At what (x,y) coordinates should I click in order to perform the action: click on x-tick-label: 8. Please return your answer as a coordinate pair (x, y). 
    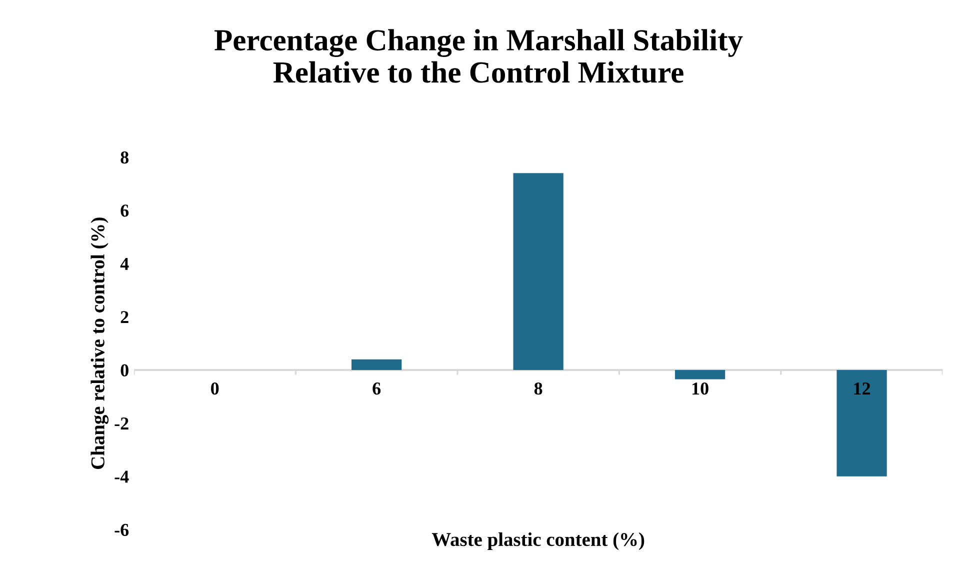
    Looking at the image, I should click on (538, 388).